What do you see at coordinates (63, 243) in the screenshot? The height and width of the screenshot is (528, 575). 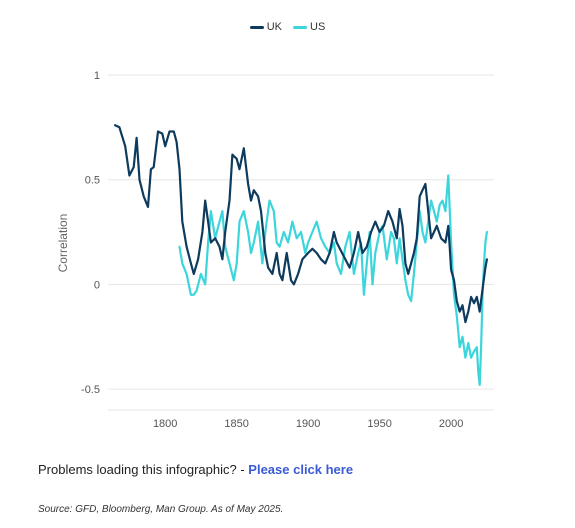 I see `y-axis-title: Correlation` at bounding box center [63, 243].